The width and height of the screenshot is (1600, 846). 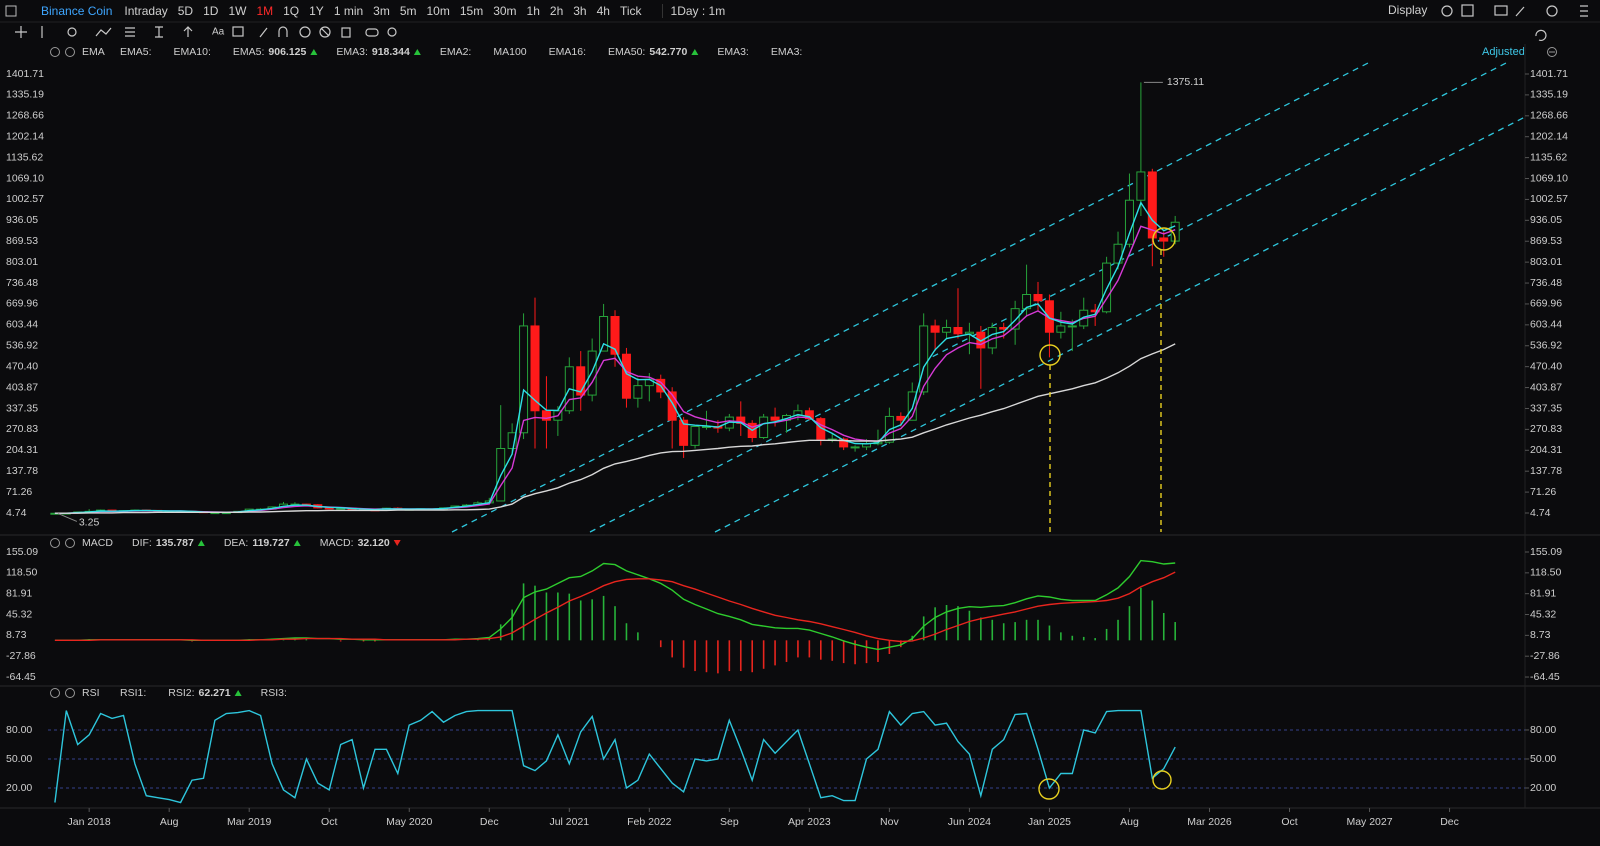 I want to click on period-button: 5D, so click(x=185, y=10).